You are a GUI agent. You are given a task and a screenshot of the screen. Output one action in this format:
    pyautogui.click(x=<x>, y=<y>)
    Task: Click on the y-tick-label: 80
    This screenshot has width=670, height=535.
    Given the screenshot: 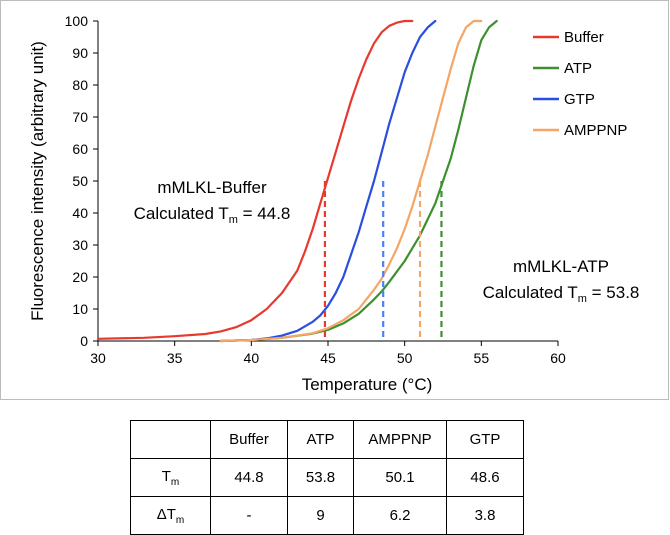 What is the action you would take?
    pyautogui.click(x=80, y=85)
    